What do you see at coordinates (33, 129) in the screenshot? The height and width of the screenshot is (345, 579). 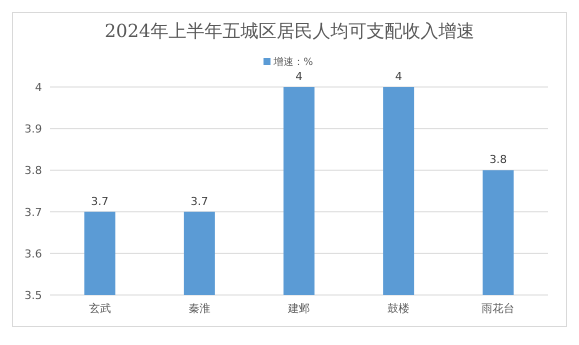 I see `y-tick-label: 3.9` at bounding box center [33, 129].